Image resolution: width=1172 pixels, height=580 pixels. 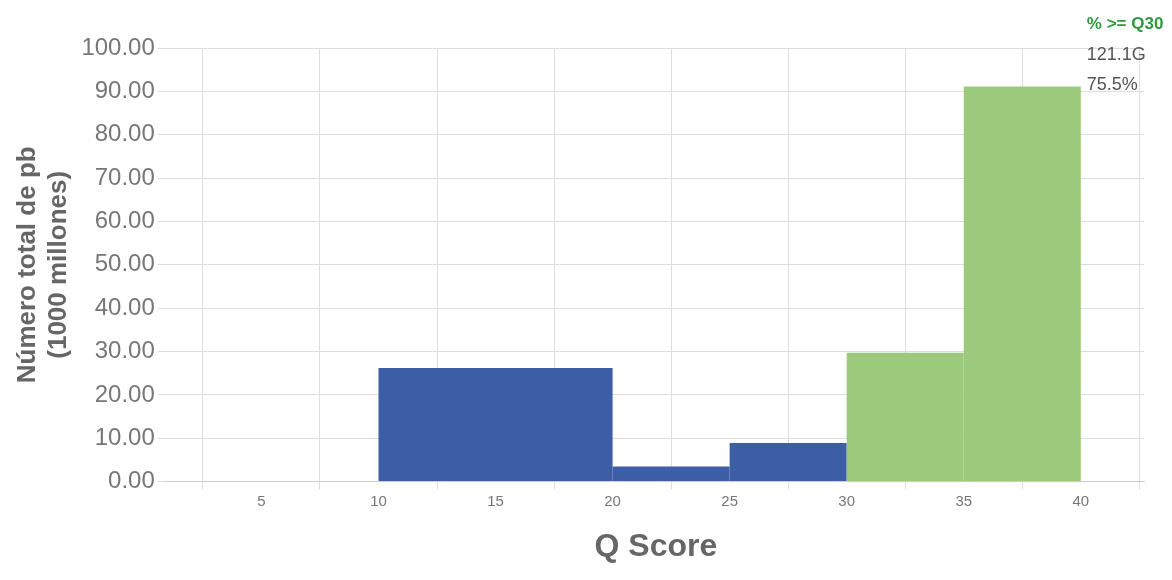 I want to click on y-tick-label: 50.00, so click(x=124, y=263).